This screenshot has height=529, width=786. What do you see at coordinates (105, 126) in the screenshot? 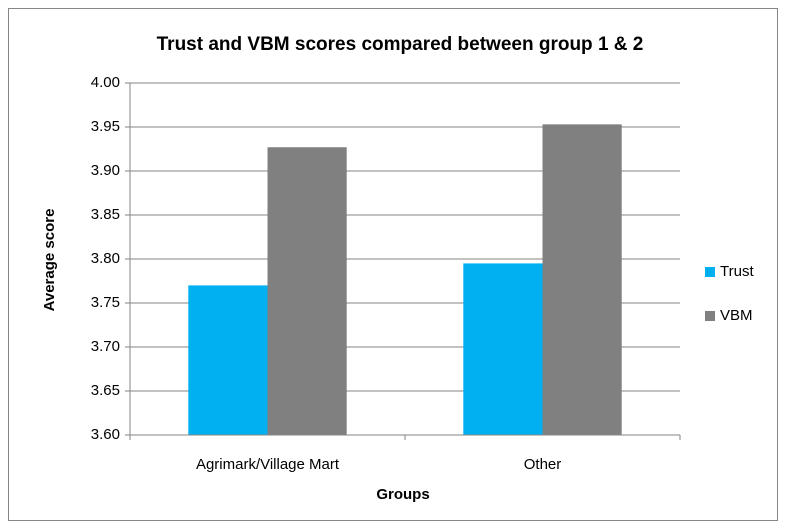
I see `y-tick-label: 3.95` at bounding box center [105, 126].